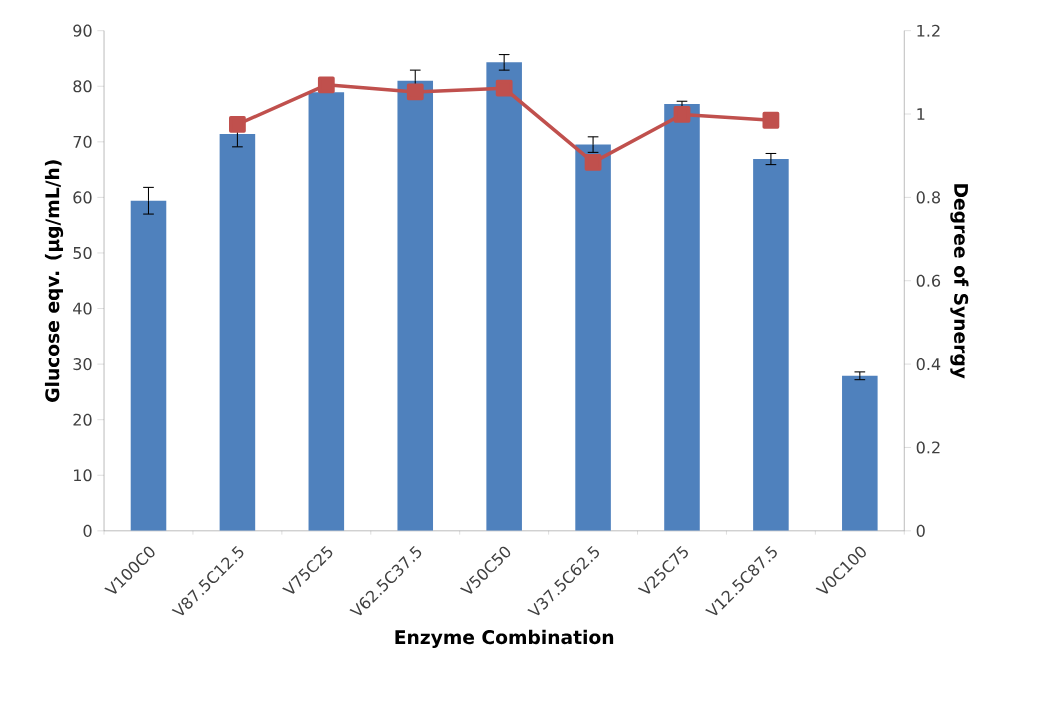  What do you see at coordinates (928, 447) in the screenshot?
I see `y2-tick-label: 0.2` at bounding box center [928, 447].